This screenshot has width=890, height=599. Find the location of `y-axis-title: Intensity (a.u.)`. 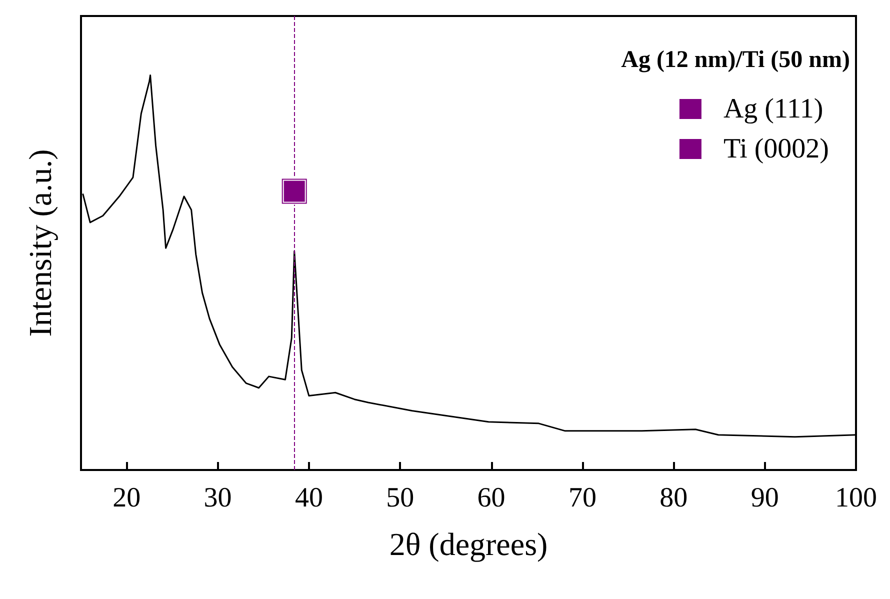

y-axis-title: Intensity (a.u.) is located at coordinates (40, 243).